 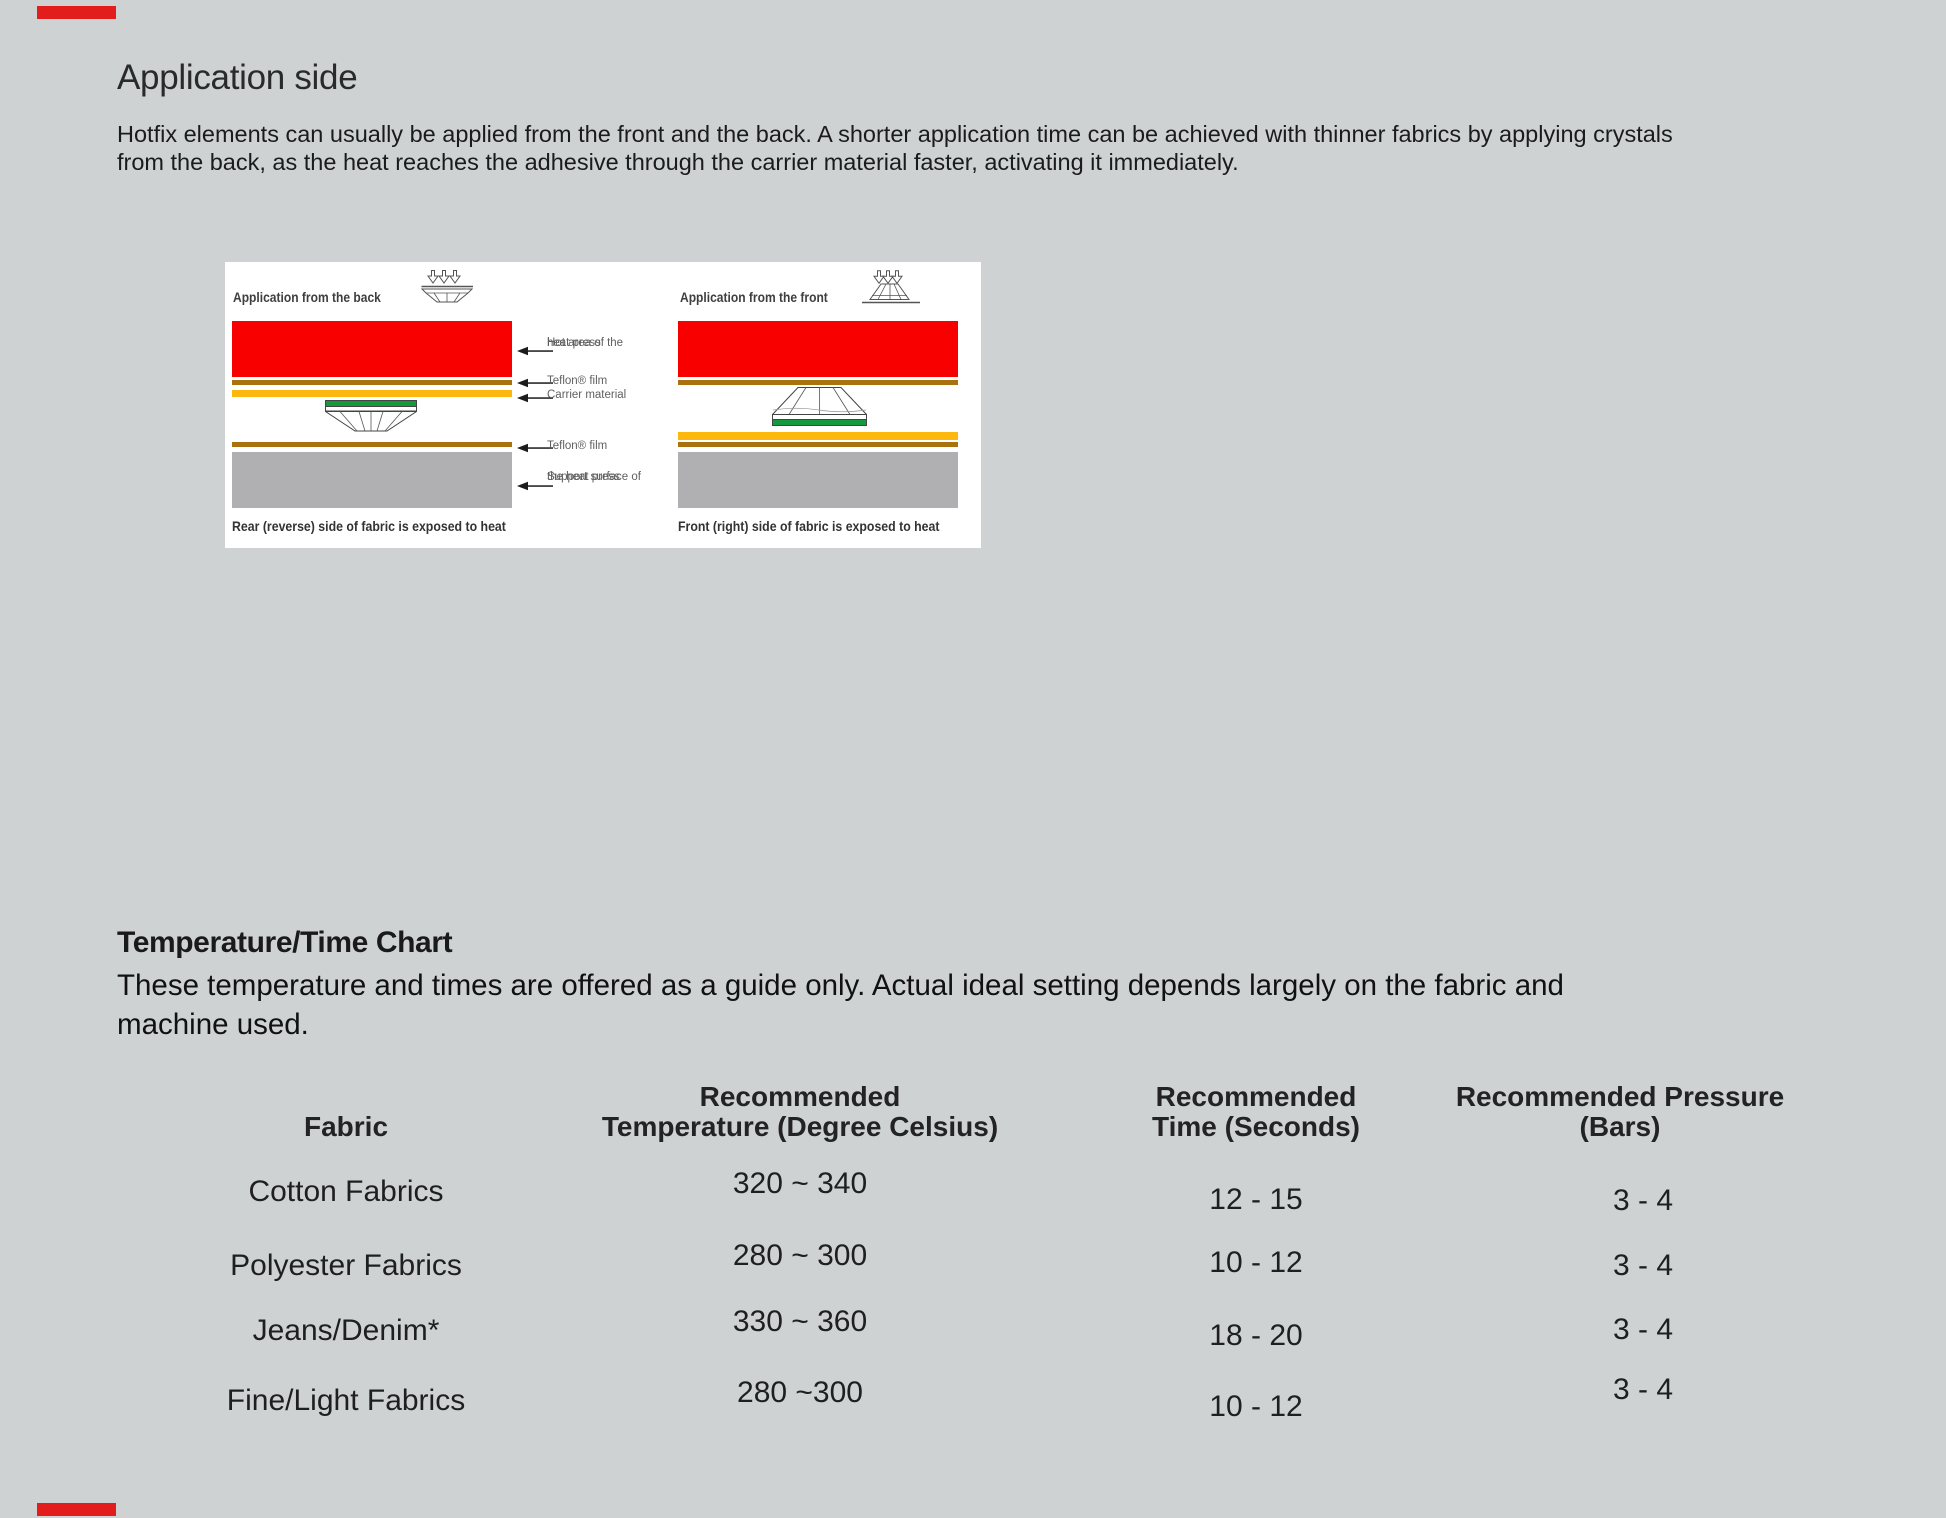 I want to click on arrow-teflon-bottom-icon, so click(x=535, y=448).